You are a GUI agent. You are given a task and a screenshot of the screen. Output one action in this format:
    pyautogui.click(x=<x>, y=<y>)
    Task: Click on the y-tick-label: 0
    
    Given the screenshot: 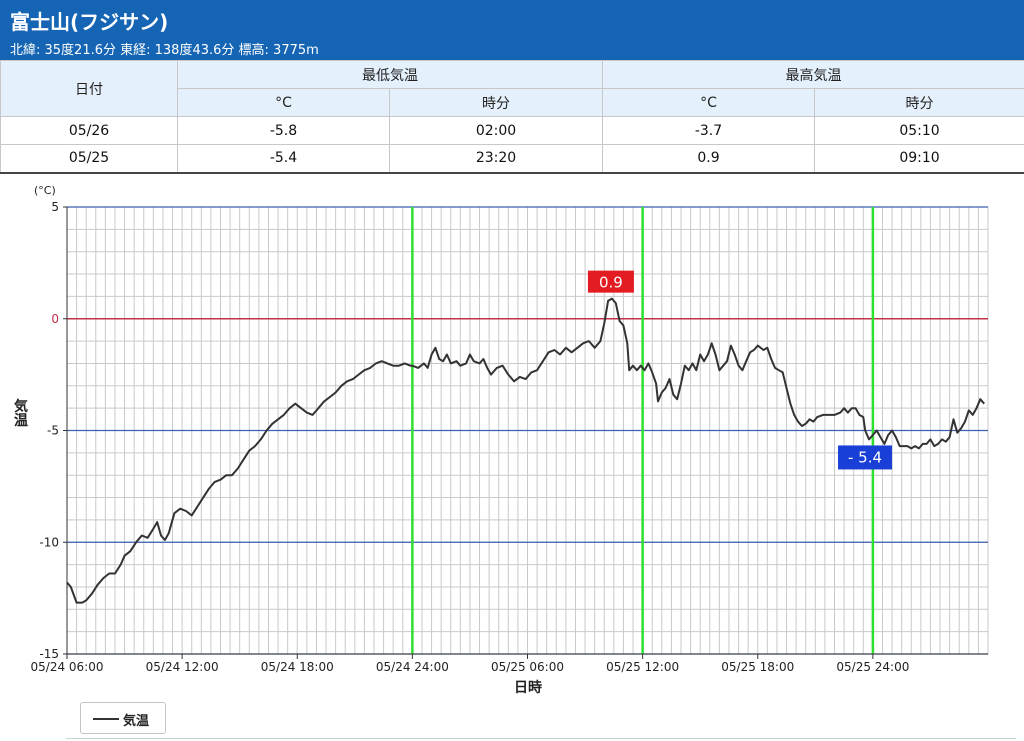 What is the action you would take?
    pyautogui.click(x=55, y=319)
    